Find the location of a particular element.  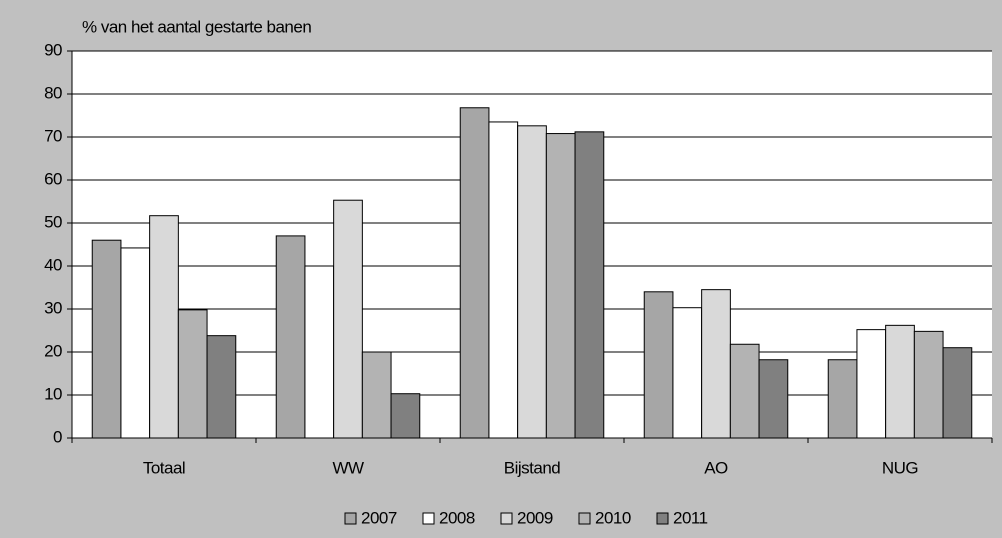

y-tick-label: 90 is located at coordinates (53, 49).